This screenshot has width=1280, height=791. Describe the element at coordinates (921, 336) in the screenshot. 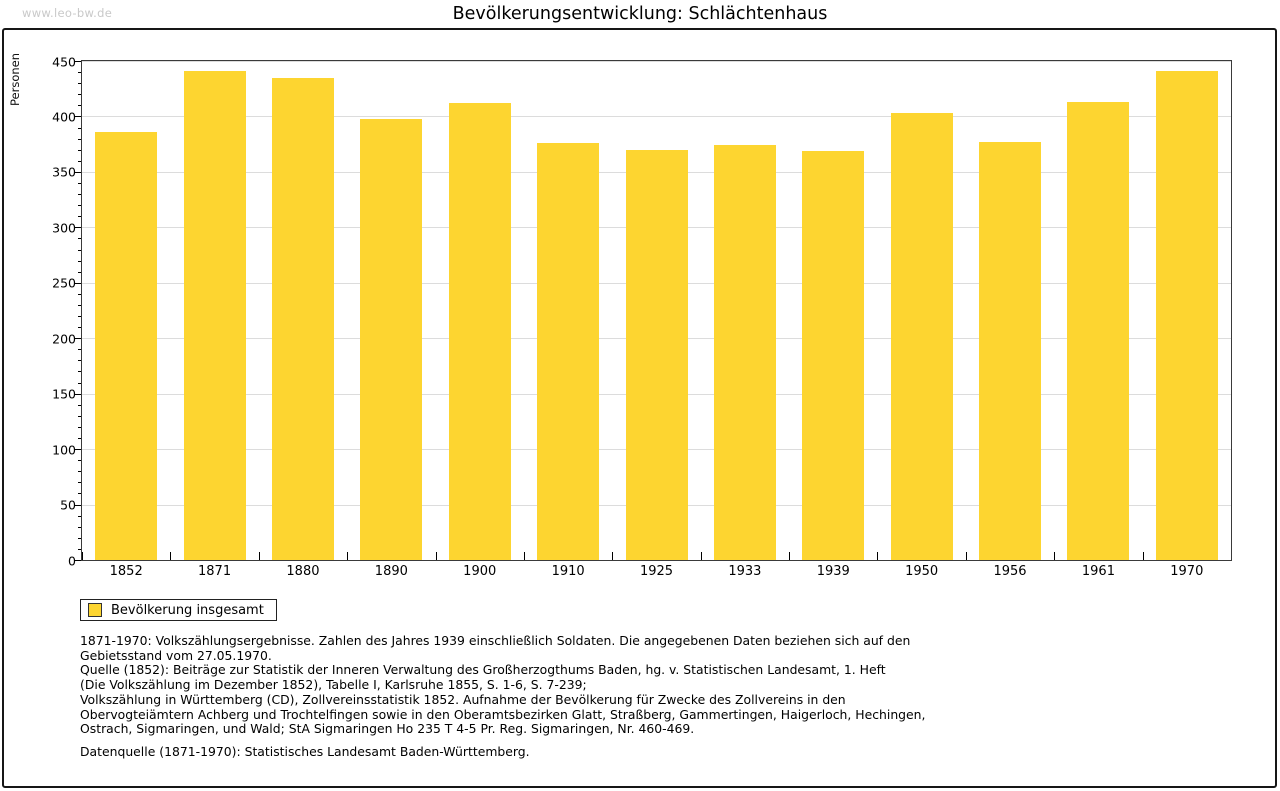

I see `bar-1950` at that location.